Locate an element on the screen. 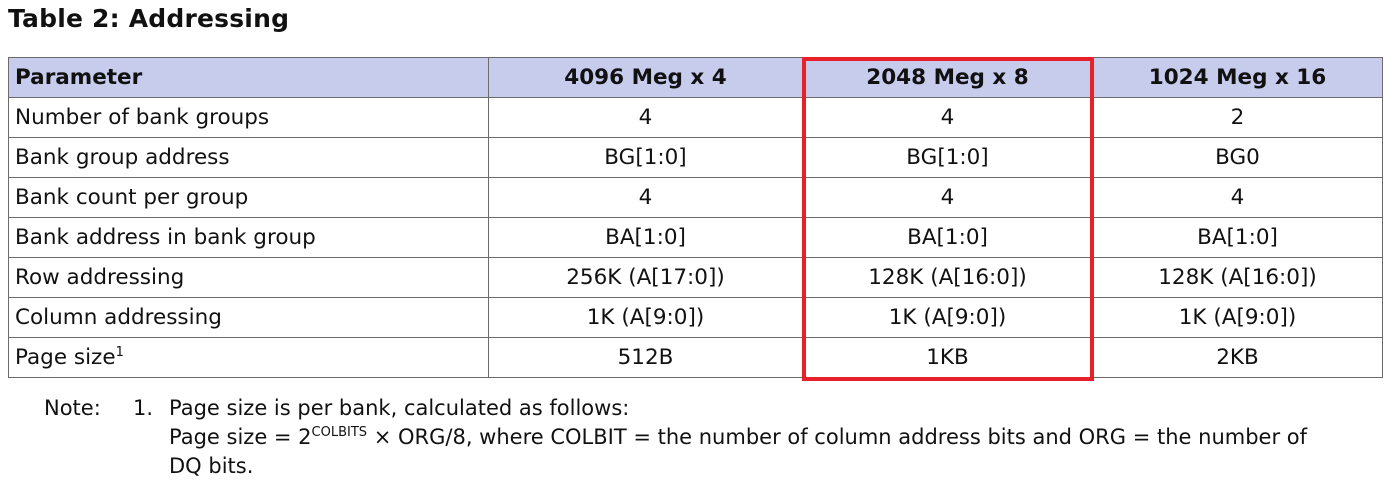 This screenshot has width=1393, height=489. table-cell: 256K (A[17:0]) is located at coordinates (645, 277).